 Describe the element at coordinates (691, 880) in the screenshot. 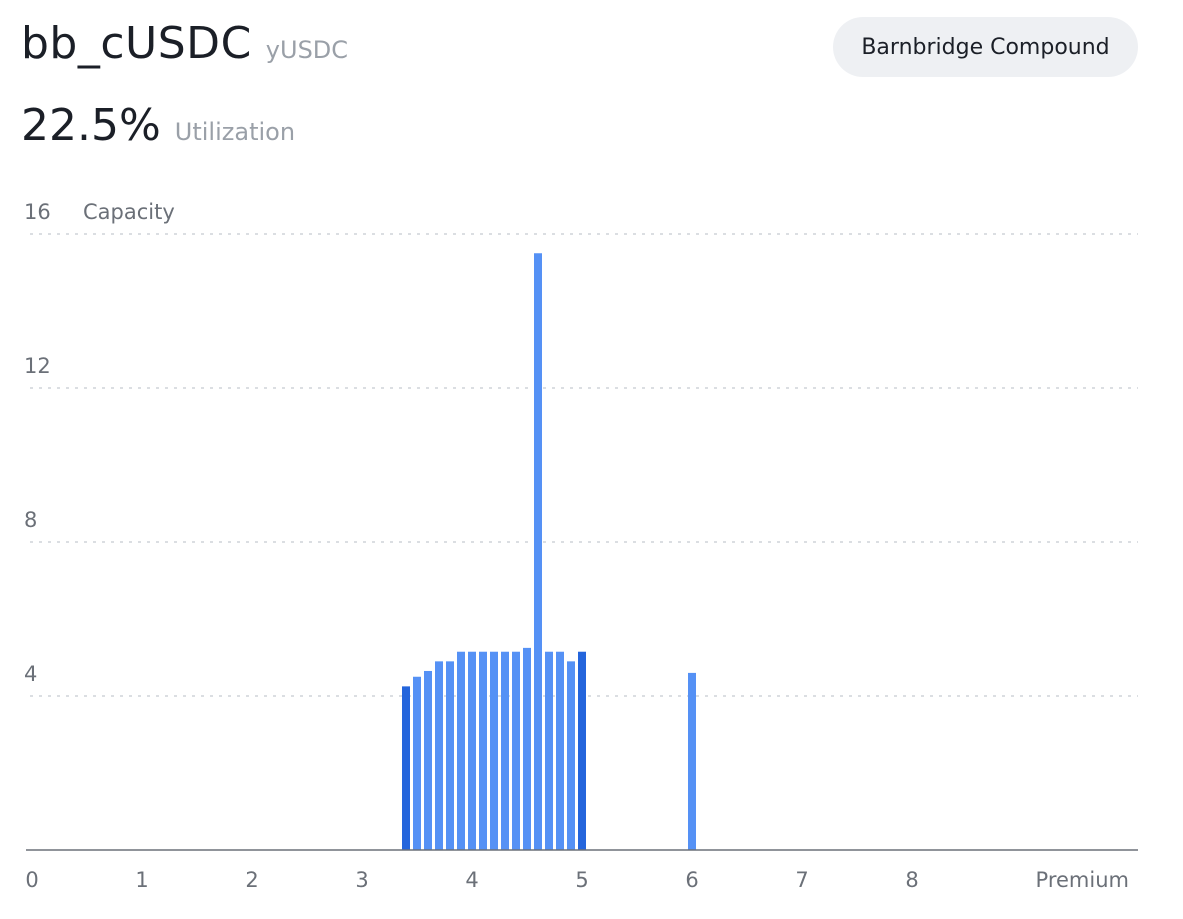

I see `x-tick-label-6: 6` at that location.